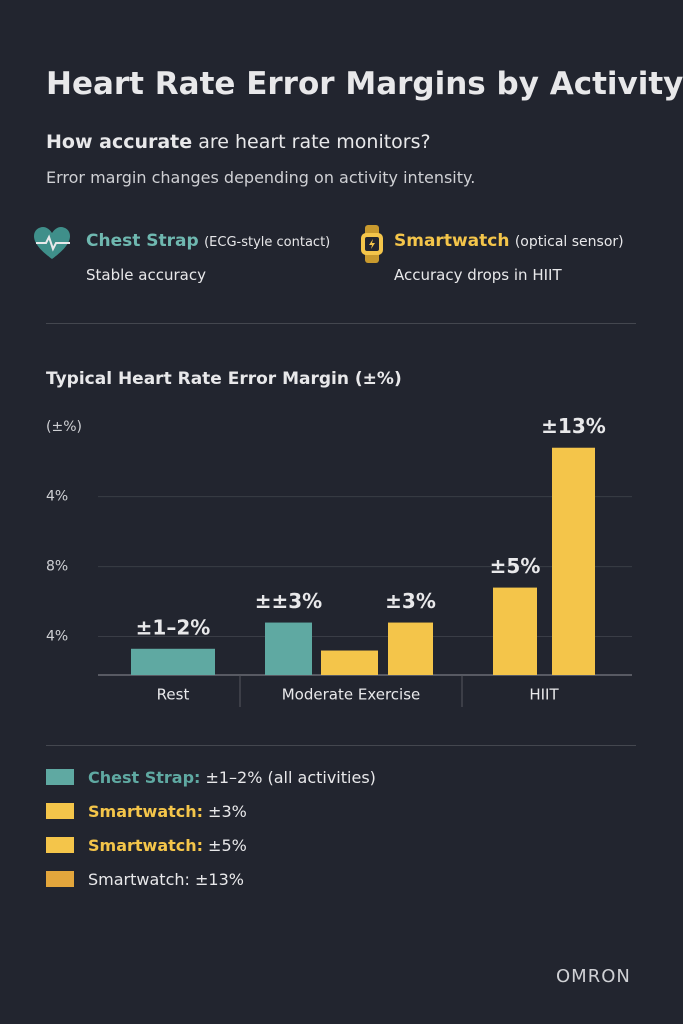 This screenshot has width=683, height=1024. I want to click on value-label: ±13%, so click(573, 426).